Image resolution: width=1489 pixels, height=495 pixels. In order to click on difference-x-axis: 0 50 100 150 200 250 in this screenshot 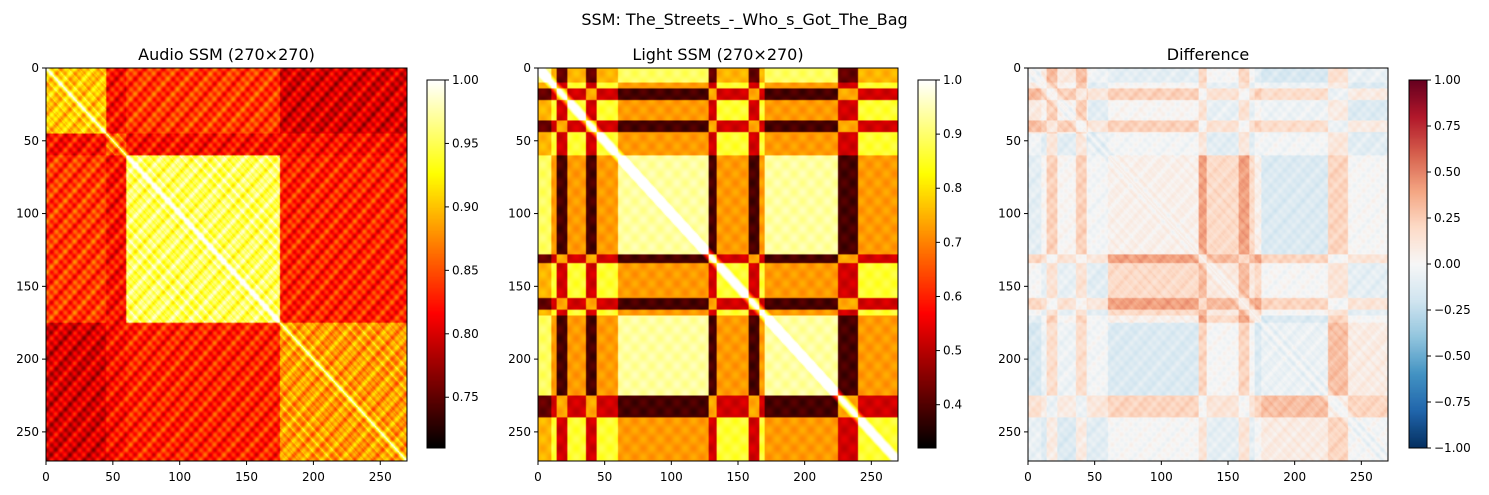, I will do `click(1198, 472)`.